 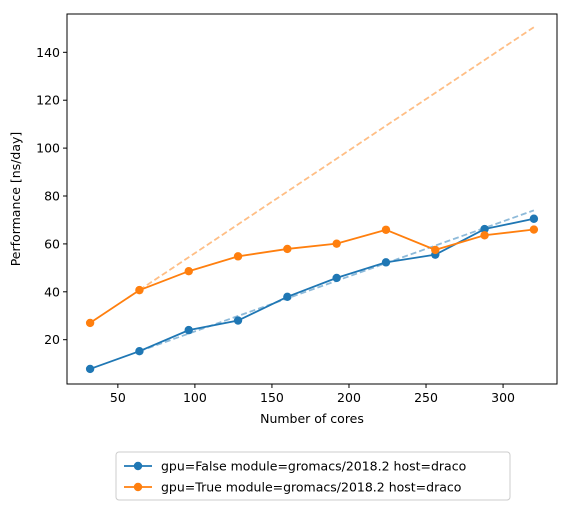 What do you see at coordinates (503, 397) in the screenshot?
I see `x-tick-label: 300` at bounding box center [503, 397].